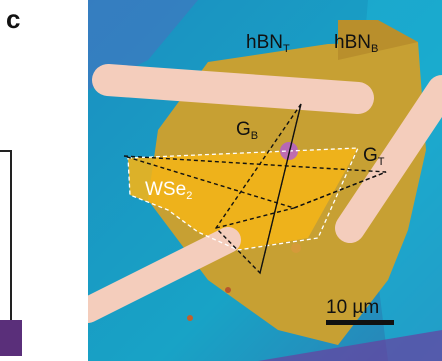  I want to click on panel-label: c, so click(13, 19).